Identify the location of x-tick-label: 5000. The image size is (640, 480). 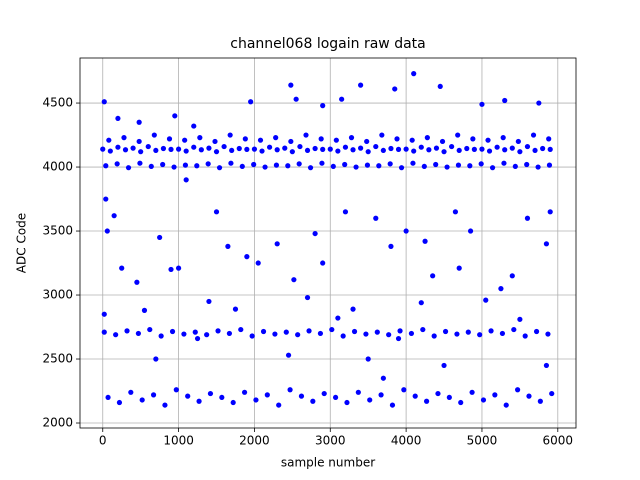
(482, 441).